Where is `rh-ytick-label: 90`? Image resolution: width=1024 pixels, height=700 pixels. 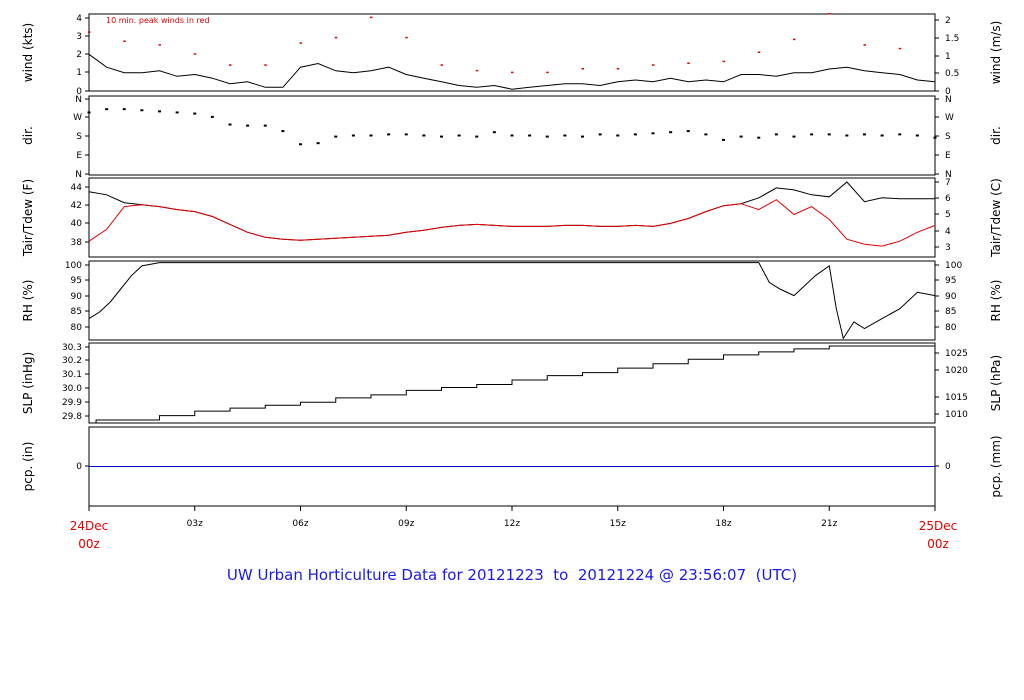
rh-ytick-label: 90 is located at coordinates (77, 297).